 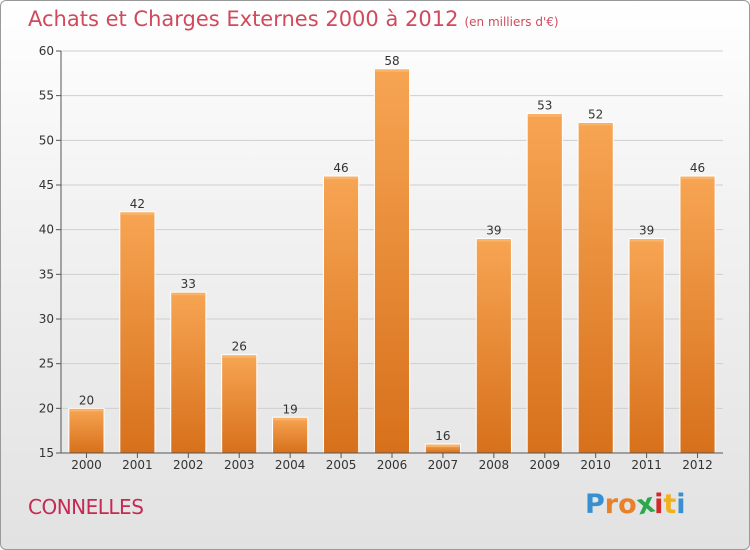 What do you see at coordinates (341, 314) in the screenshot?
I see `bar-2005` at bounding box center [341, 314].